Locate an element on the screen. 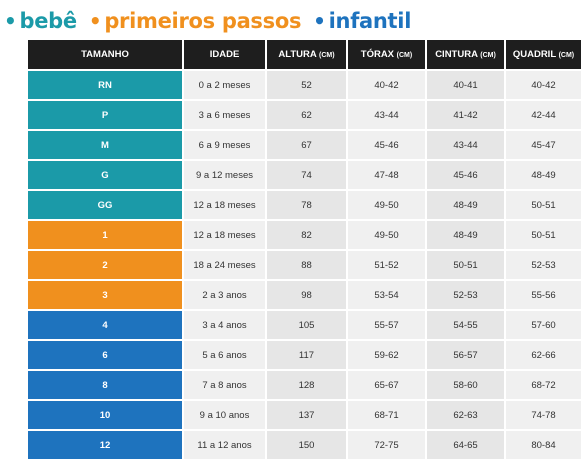 This screenshot has width=588, height=465. idade-cell: 9 a 10 anos is located at coordinates (224, 415).